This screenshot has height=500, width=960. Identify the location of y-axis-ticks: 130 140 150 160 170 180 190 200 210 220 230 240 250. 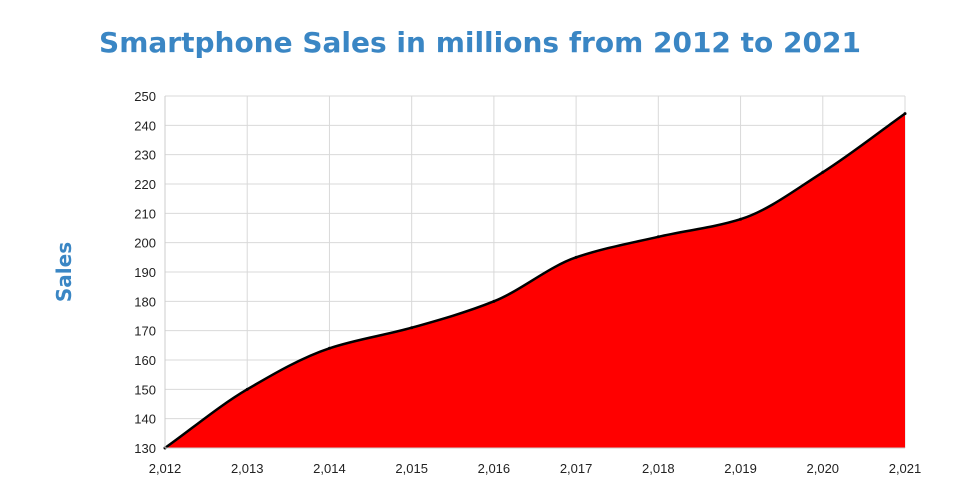
(145, 272).